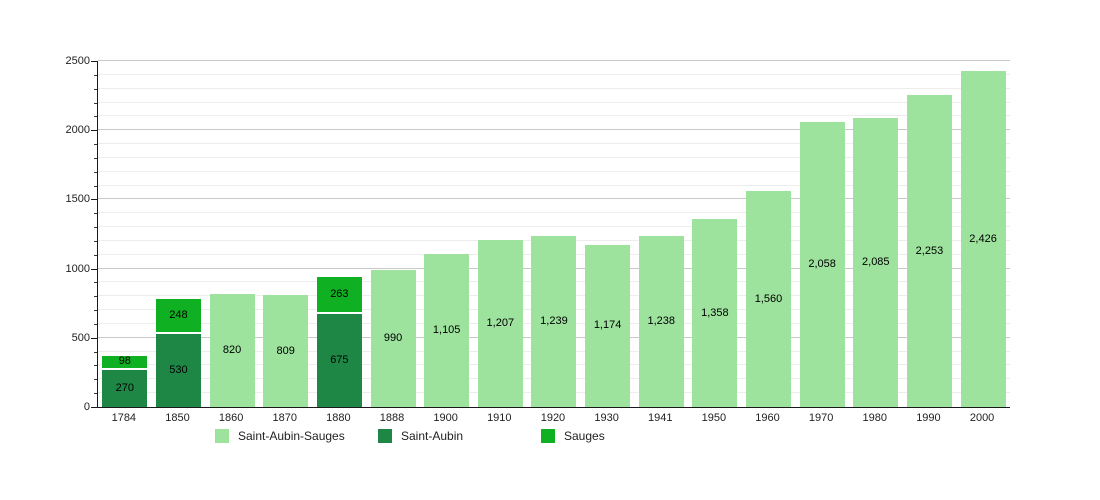 The height and width of the screenshot is (500, 1100). What do you see at coordinates (608, 325) in the screenshot?
I see `bar-segment-saint-aubin-sauges: 1,174` at bounding box center [608, 325].